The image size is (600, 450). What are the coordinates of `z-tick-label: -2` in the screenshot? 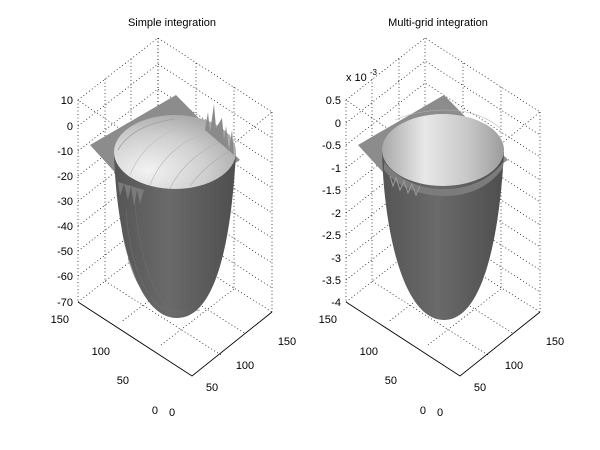 It's located at (336, 214).